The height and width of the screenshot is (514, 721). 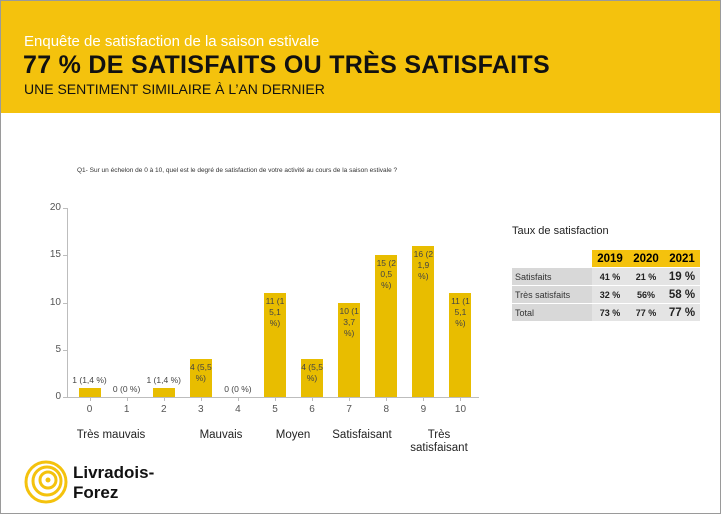 What do you see at coordinates (610, 258) in the screenshot?
I see `year-header: 2019` at bounding box center [610, 258].